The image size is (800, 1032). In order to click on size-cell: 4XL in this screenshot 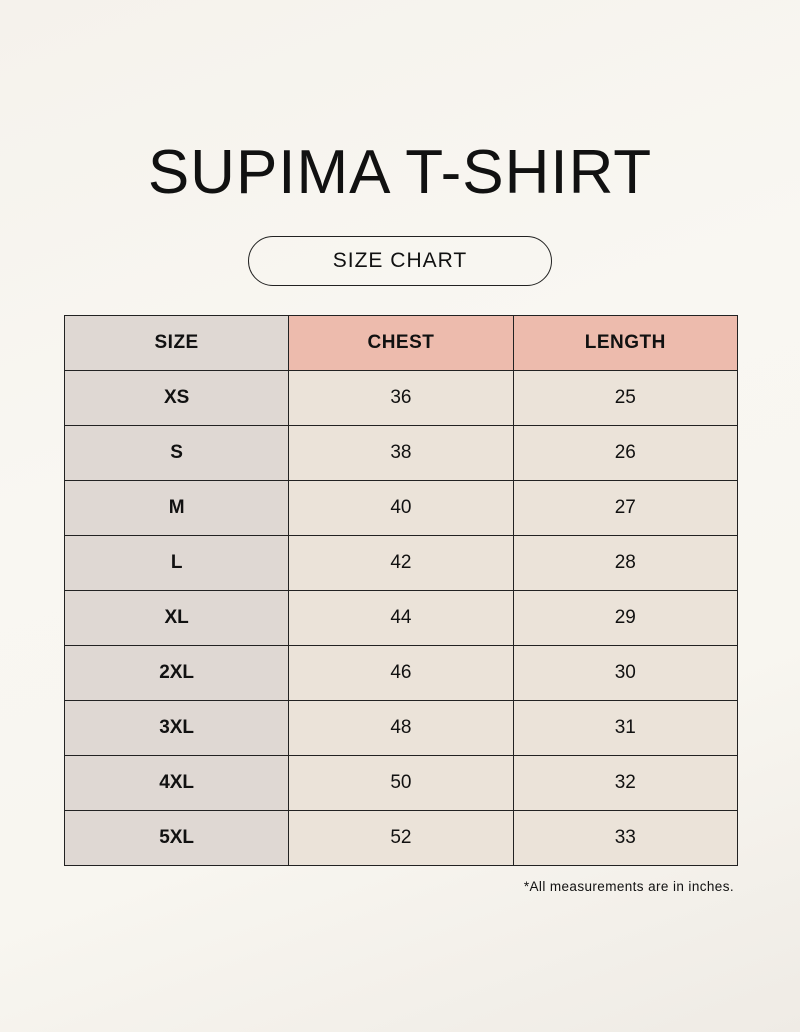, I will do `click(176, 783)`.